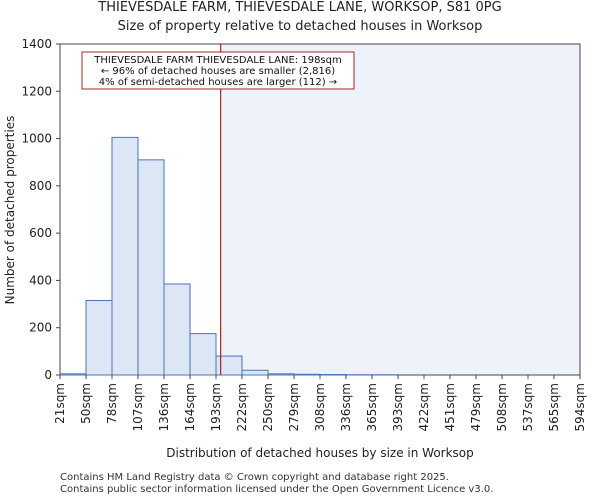 This screenshot has width=600, height=500. I want to click on x-tick-label: 107sqm, so click(138, 407).